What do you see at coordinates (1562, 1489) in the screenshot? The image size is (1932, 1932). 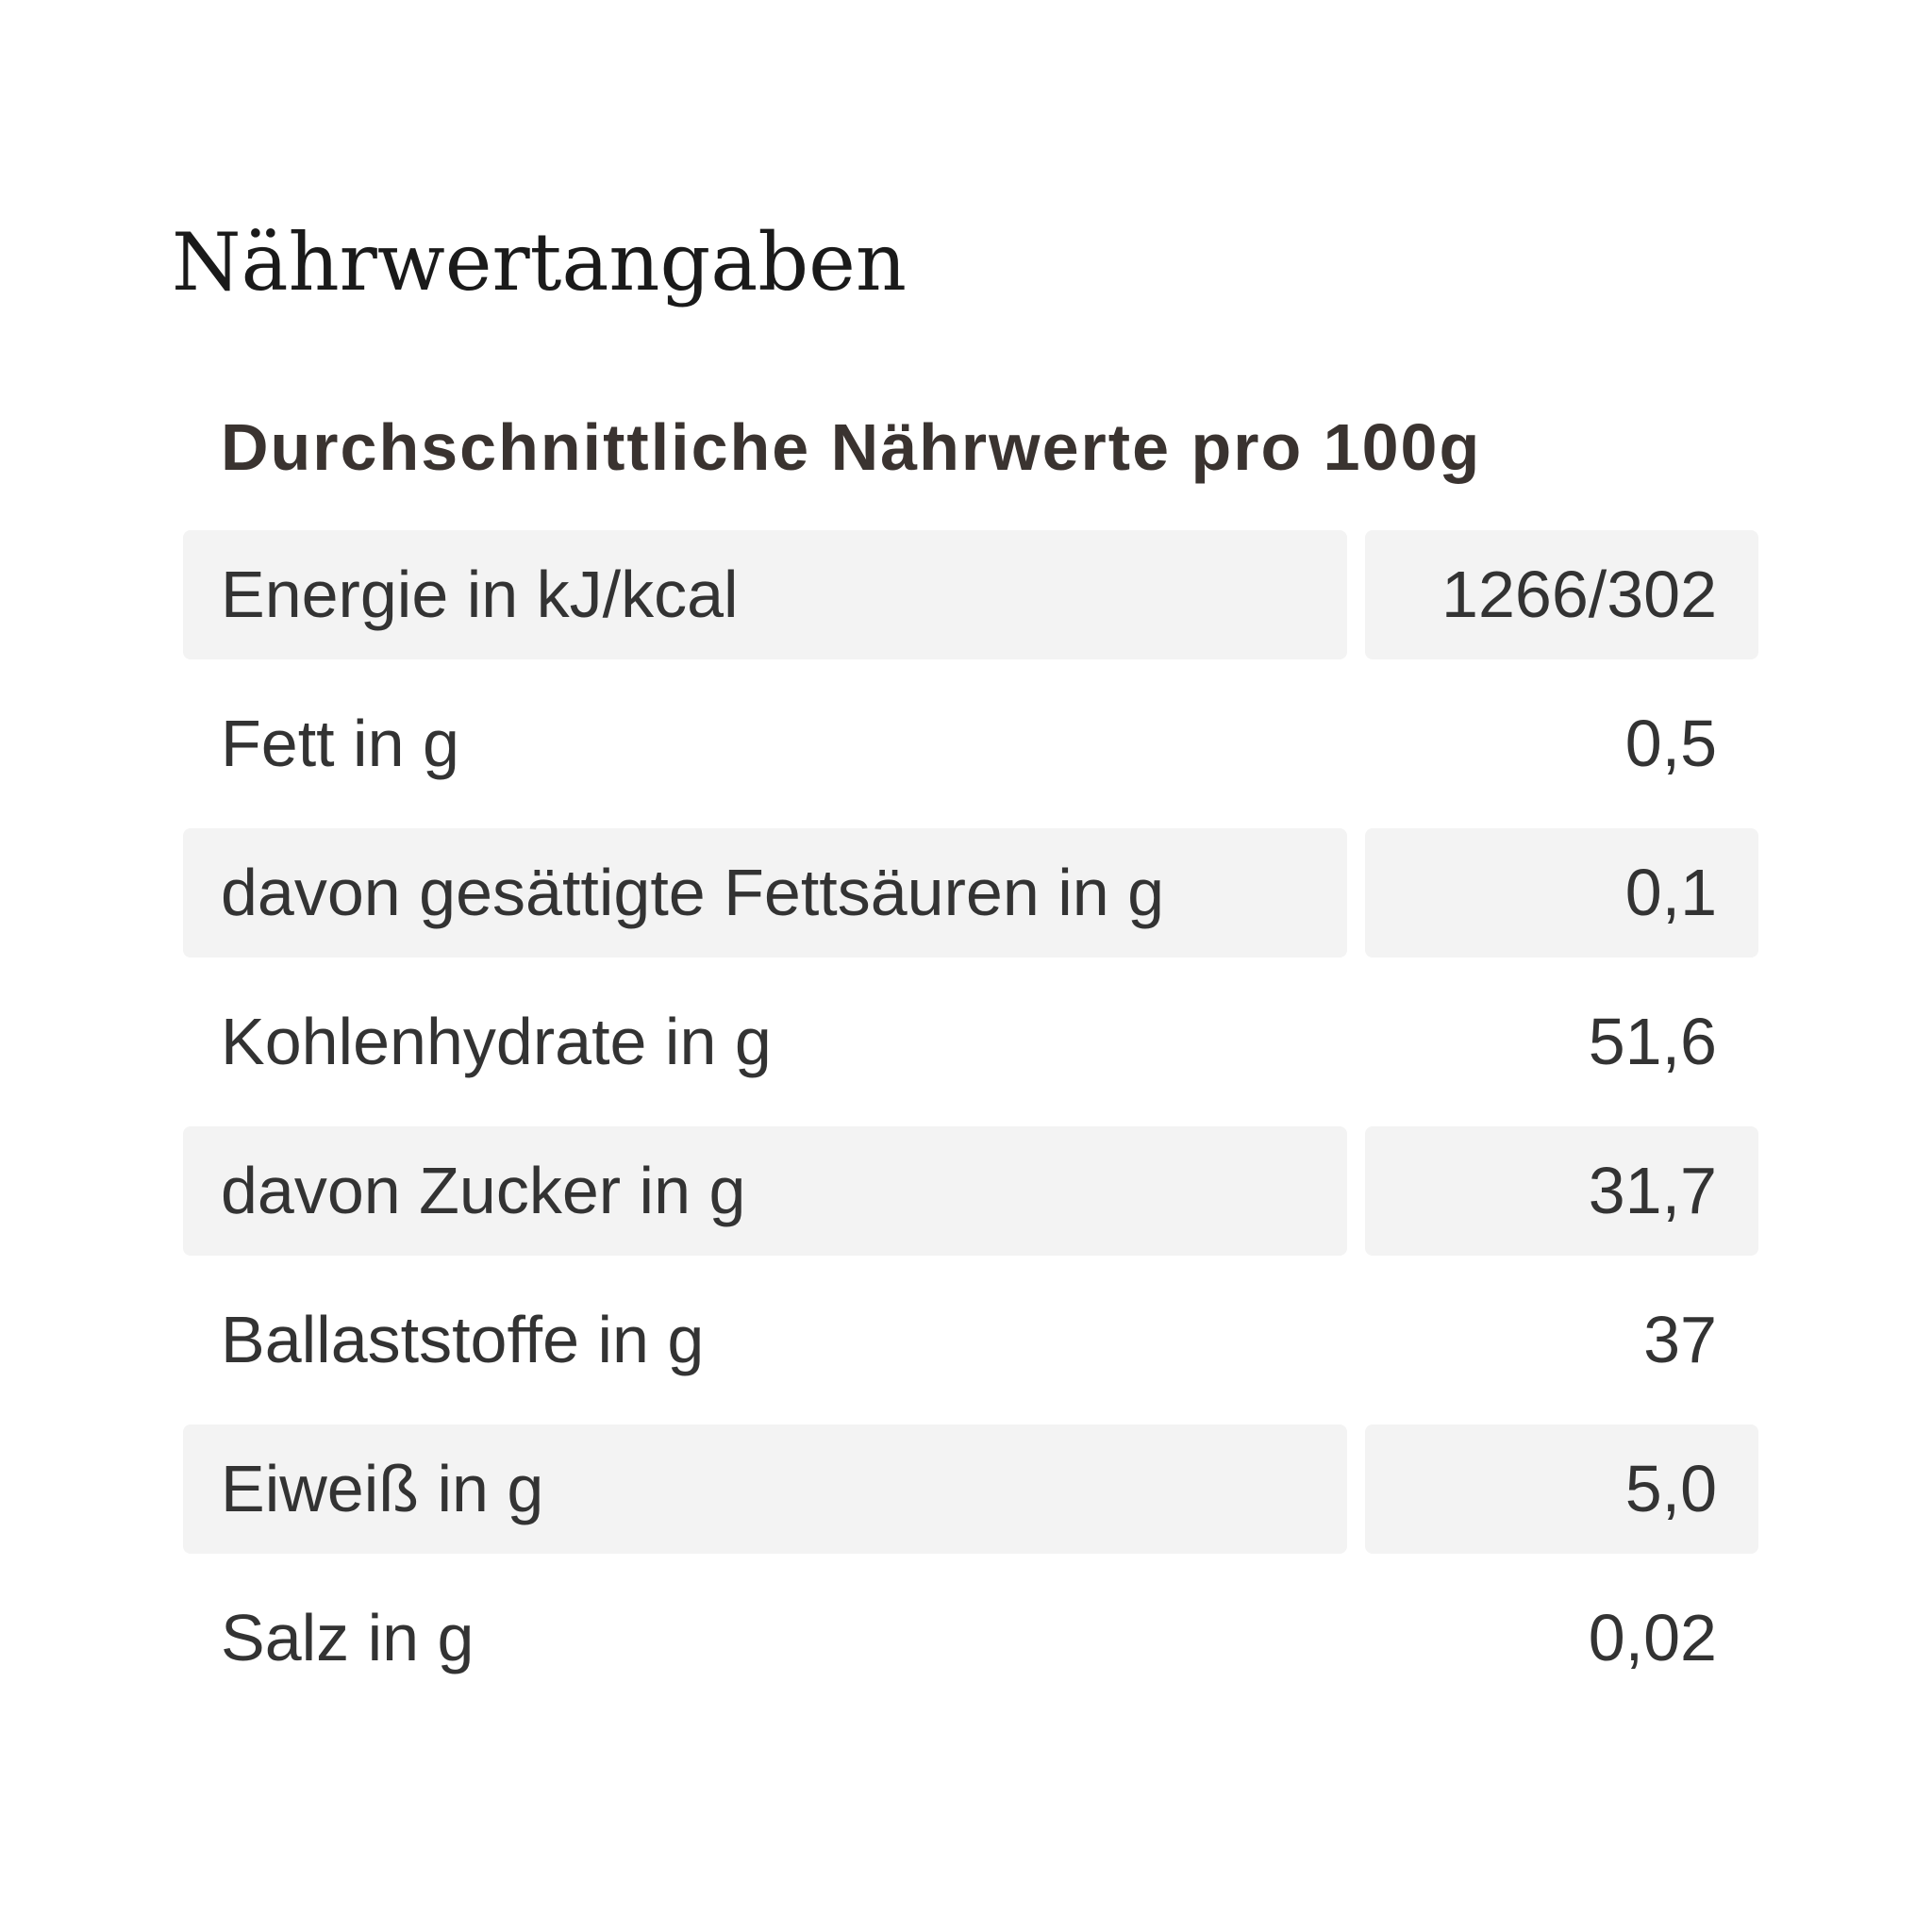 I see `nutrient-value: 5,0` at bounding box center [1562, 1489].